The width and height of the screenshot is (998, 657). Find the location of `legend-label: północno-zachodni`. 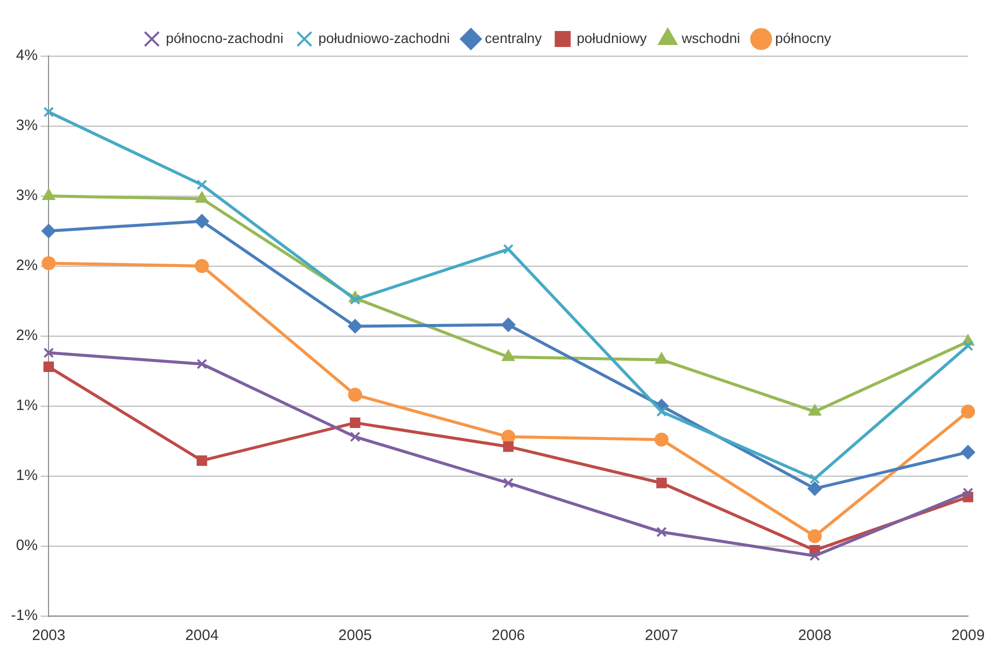

legend-label: północno-zachodni is located at coordinates (225, 38).